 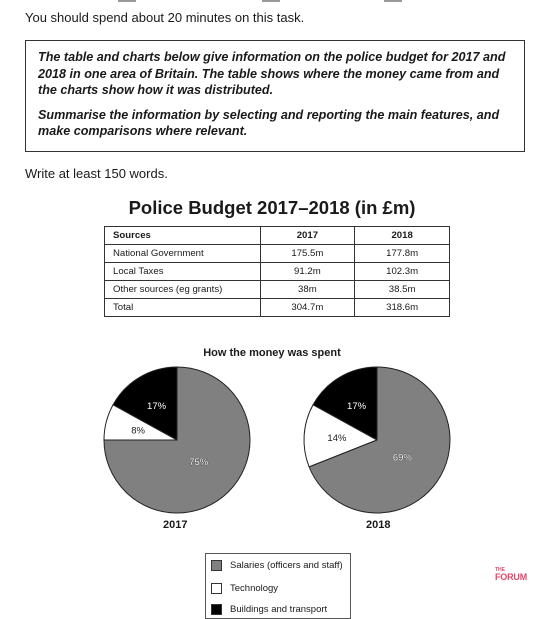 I want to click on pie-2018-label-salaries: 69%, so click(x=403, y=458).